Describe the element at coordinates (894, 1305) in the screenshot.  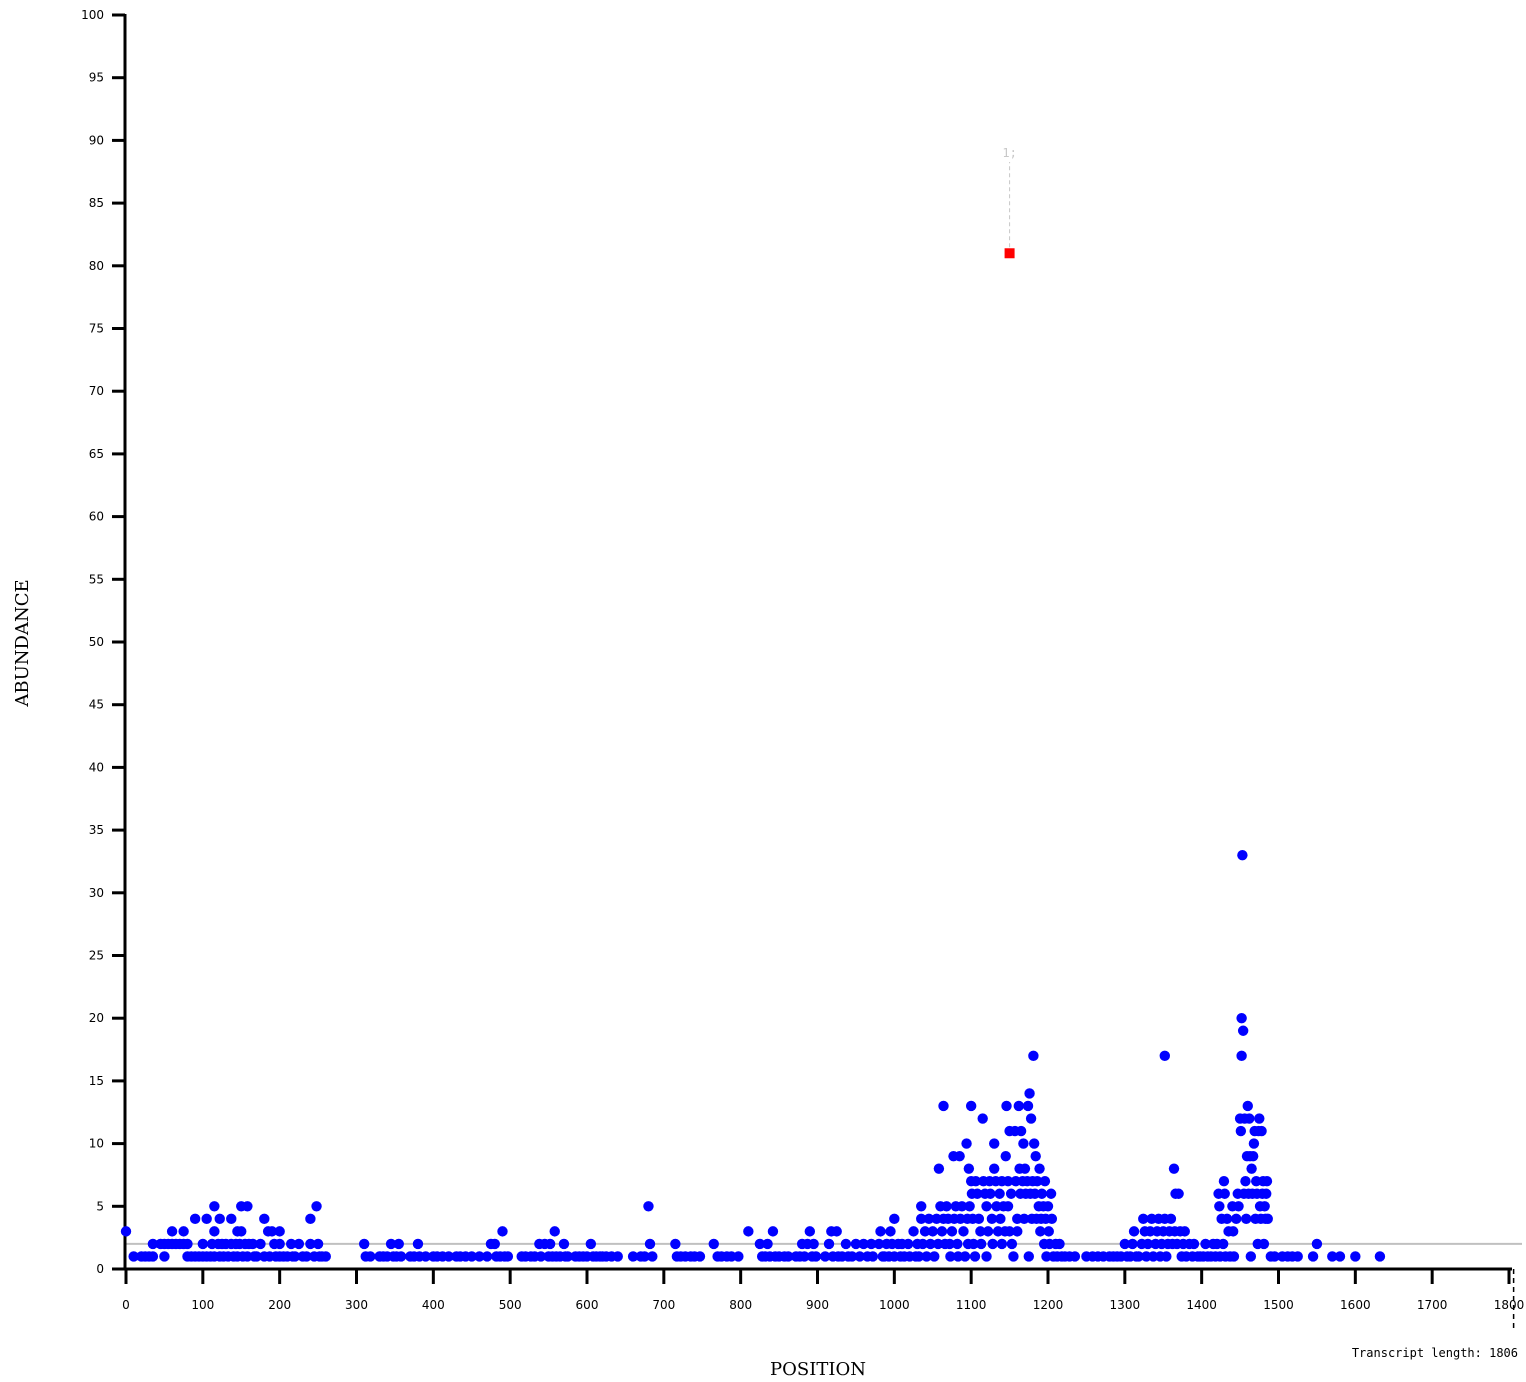
I see `x-tick-label: 1000` at that location.